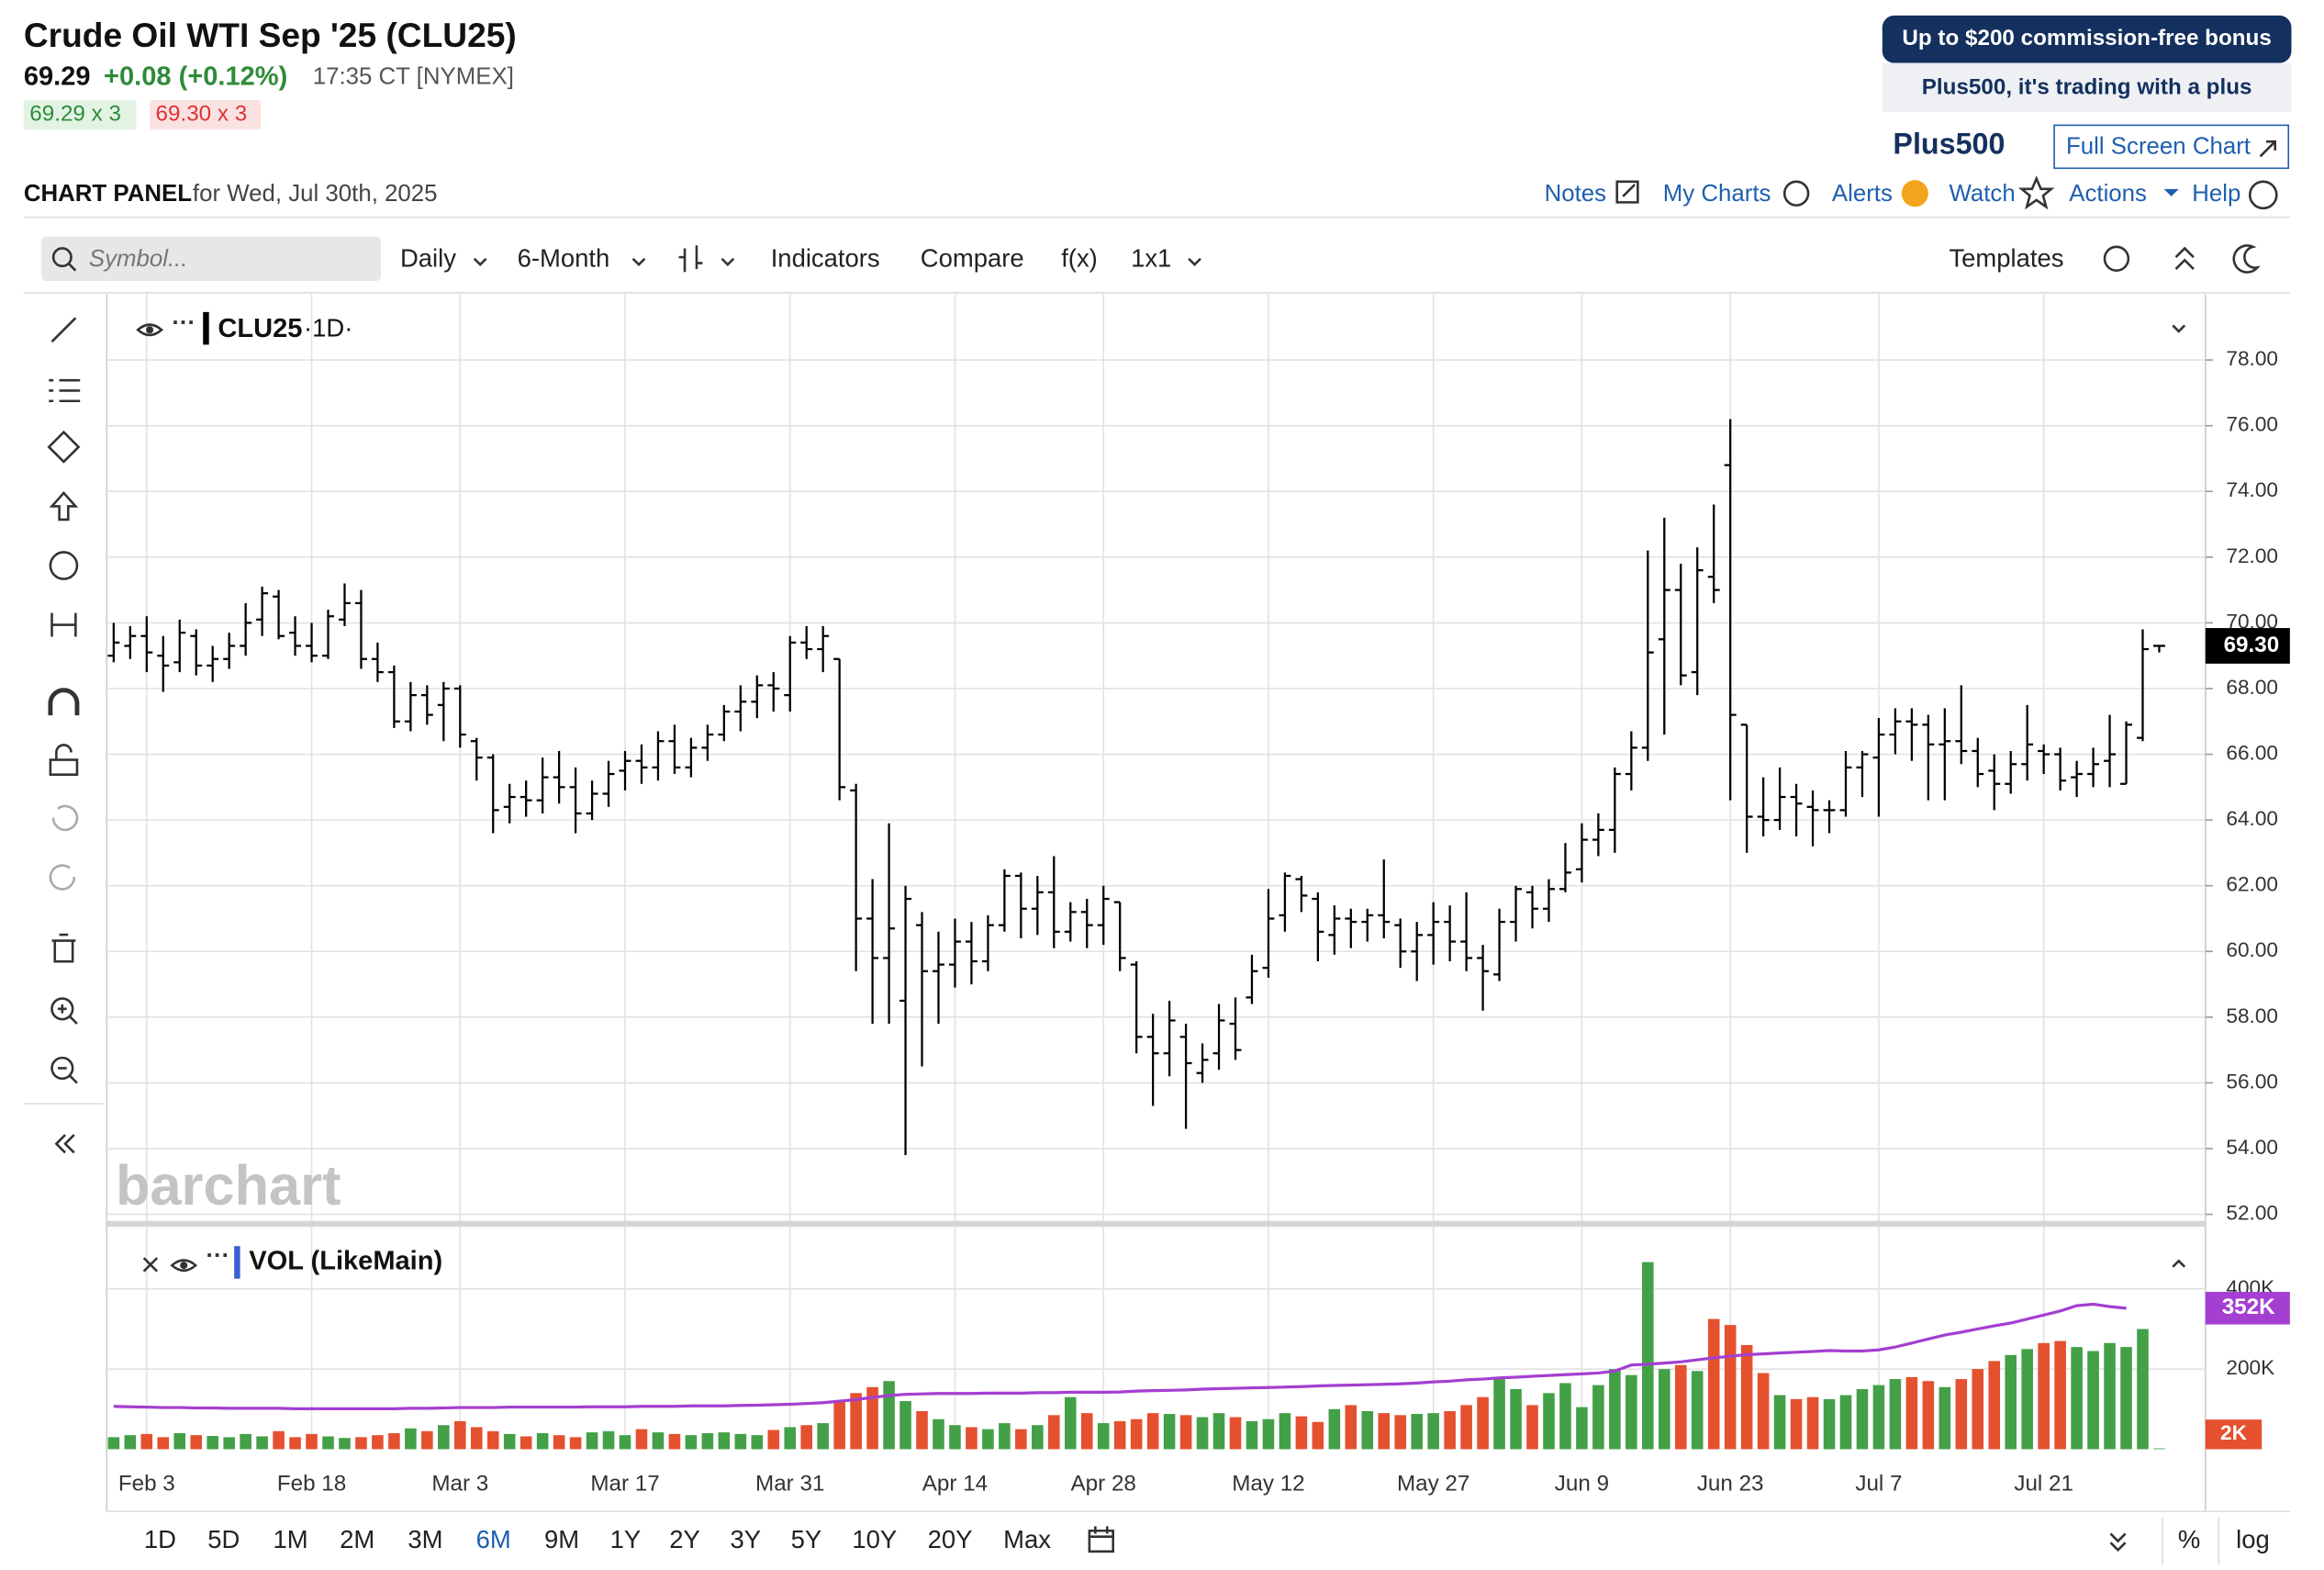  What do you see at coordinates (2006, 258) in the screenshot?
I see `templates: Templates` at bounding box center [2006, 258].